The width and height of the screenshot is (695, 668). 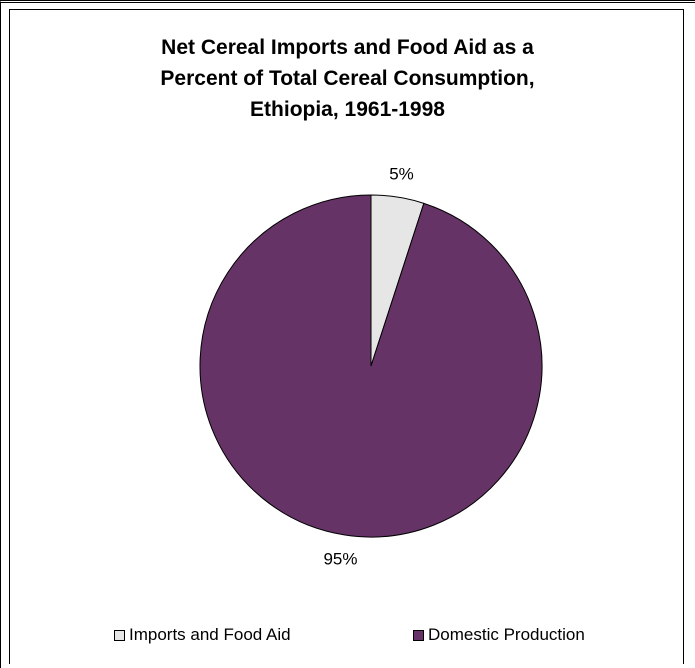 I want to click on legend-label-imports: Imports and Food Aid, so click(x=210, y=634).